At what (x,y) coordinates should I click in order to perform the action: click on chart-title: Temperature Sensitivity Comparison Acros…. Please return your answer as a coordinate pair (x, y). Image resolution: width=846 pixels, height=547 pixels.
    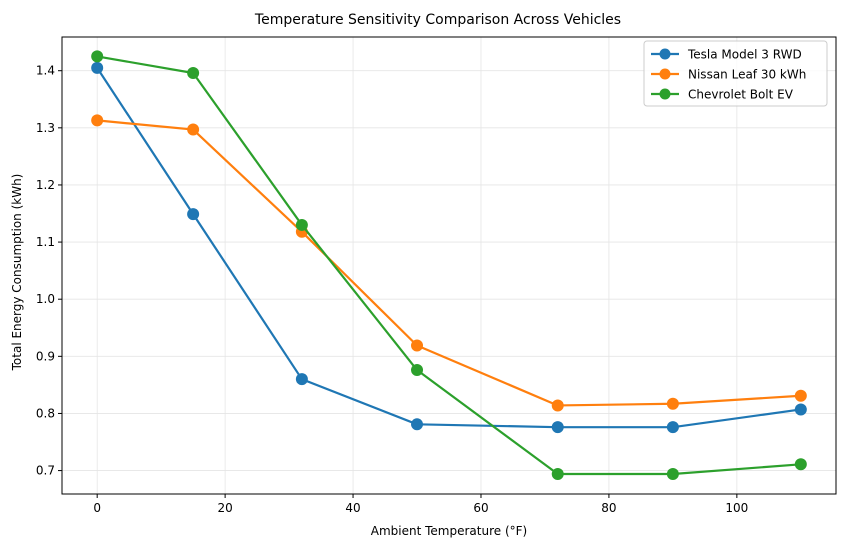
    Looking at the image, I should click on (437, 20).